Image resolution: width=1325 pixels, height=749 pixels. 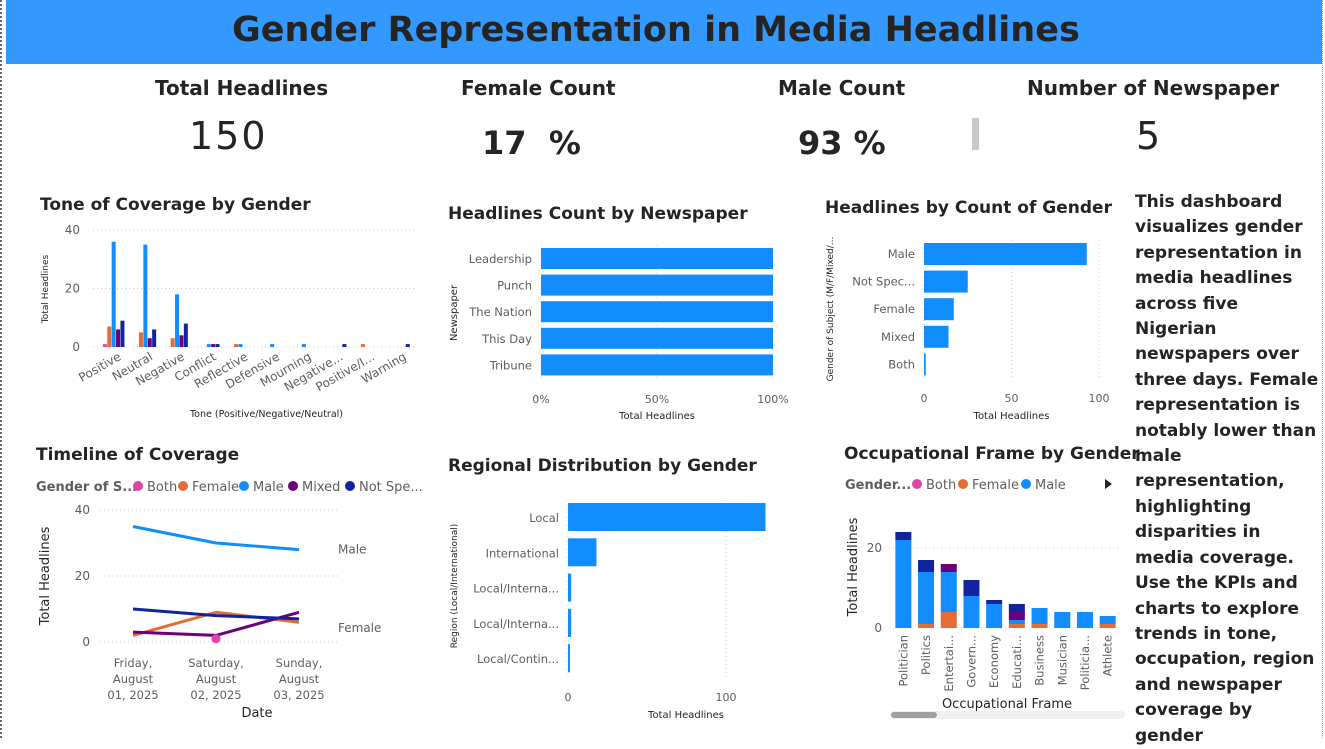 What do you see at coordinates (82, 576) in the screenshot?
I see `timeline-y-tick: 20` at bounding box center [82, 576].